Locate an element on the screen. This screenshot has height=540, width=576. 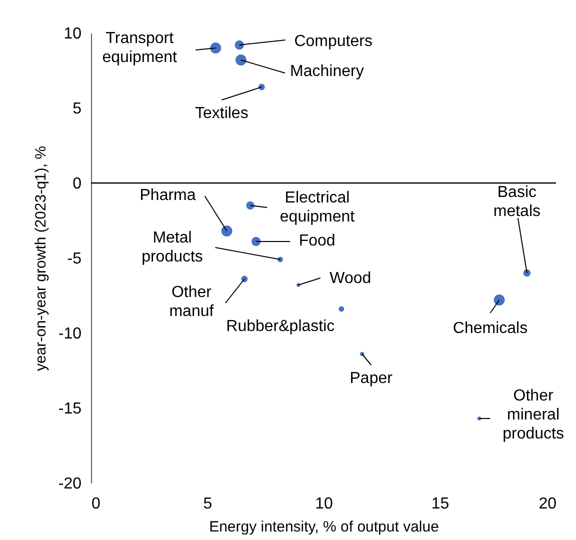
y-tick-label: -5 is located at coordinates (74, 259).